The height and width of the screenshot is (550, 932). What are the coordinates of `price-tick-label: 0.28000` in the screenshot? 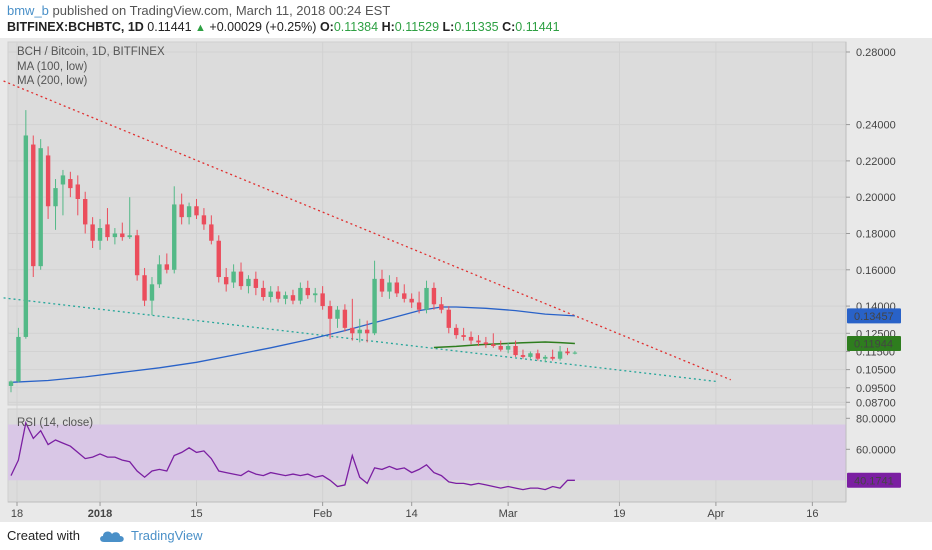 It's located at (876, 53).